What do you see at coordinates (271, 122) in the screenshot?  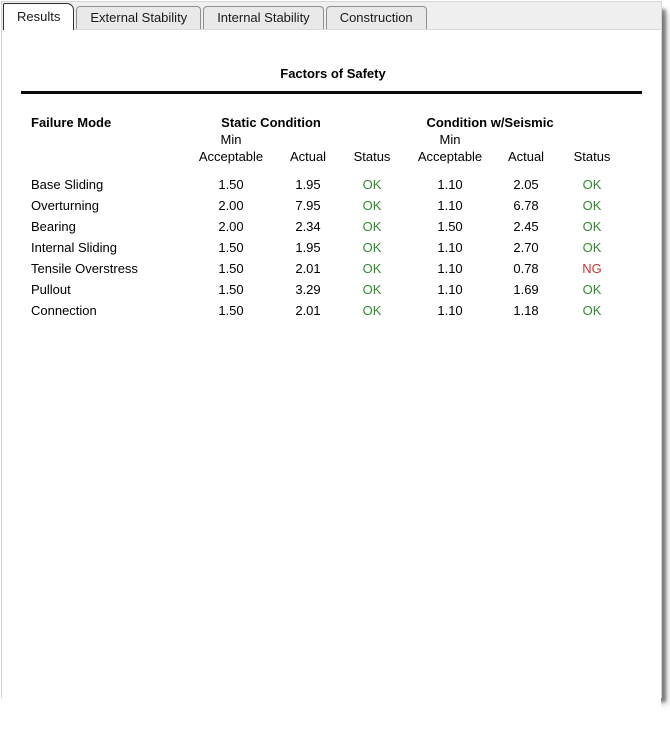 I see `static-condition-header: Static Condition` at bounding box center [271, 122].